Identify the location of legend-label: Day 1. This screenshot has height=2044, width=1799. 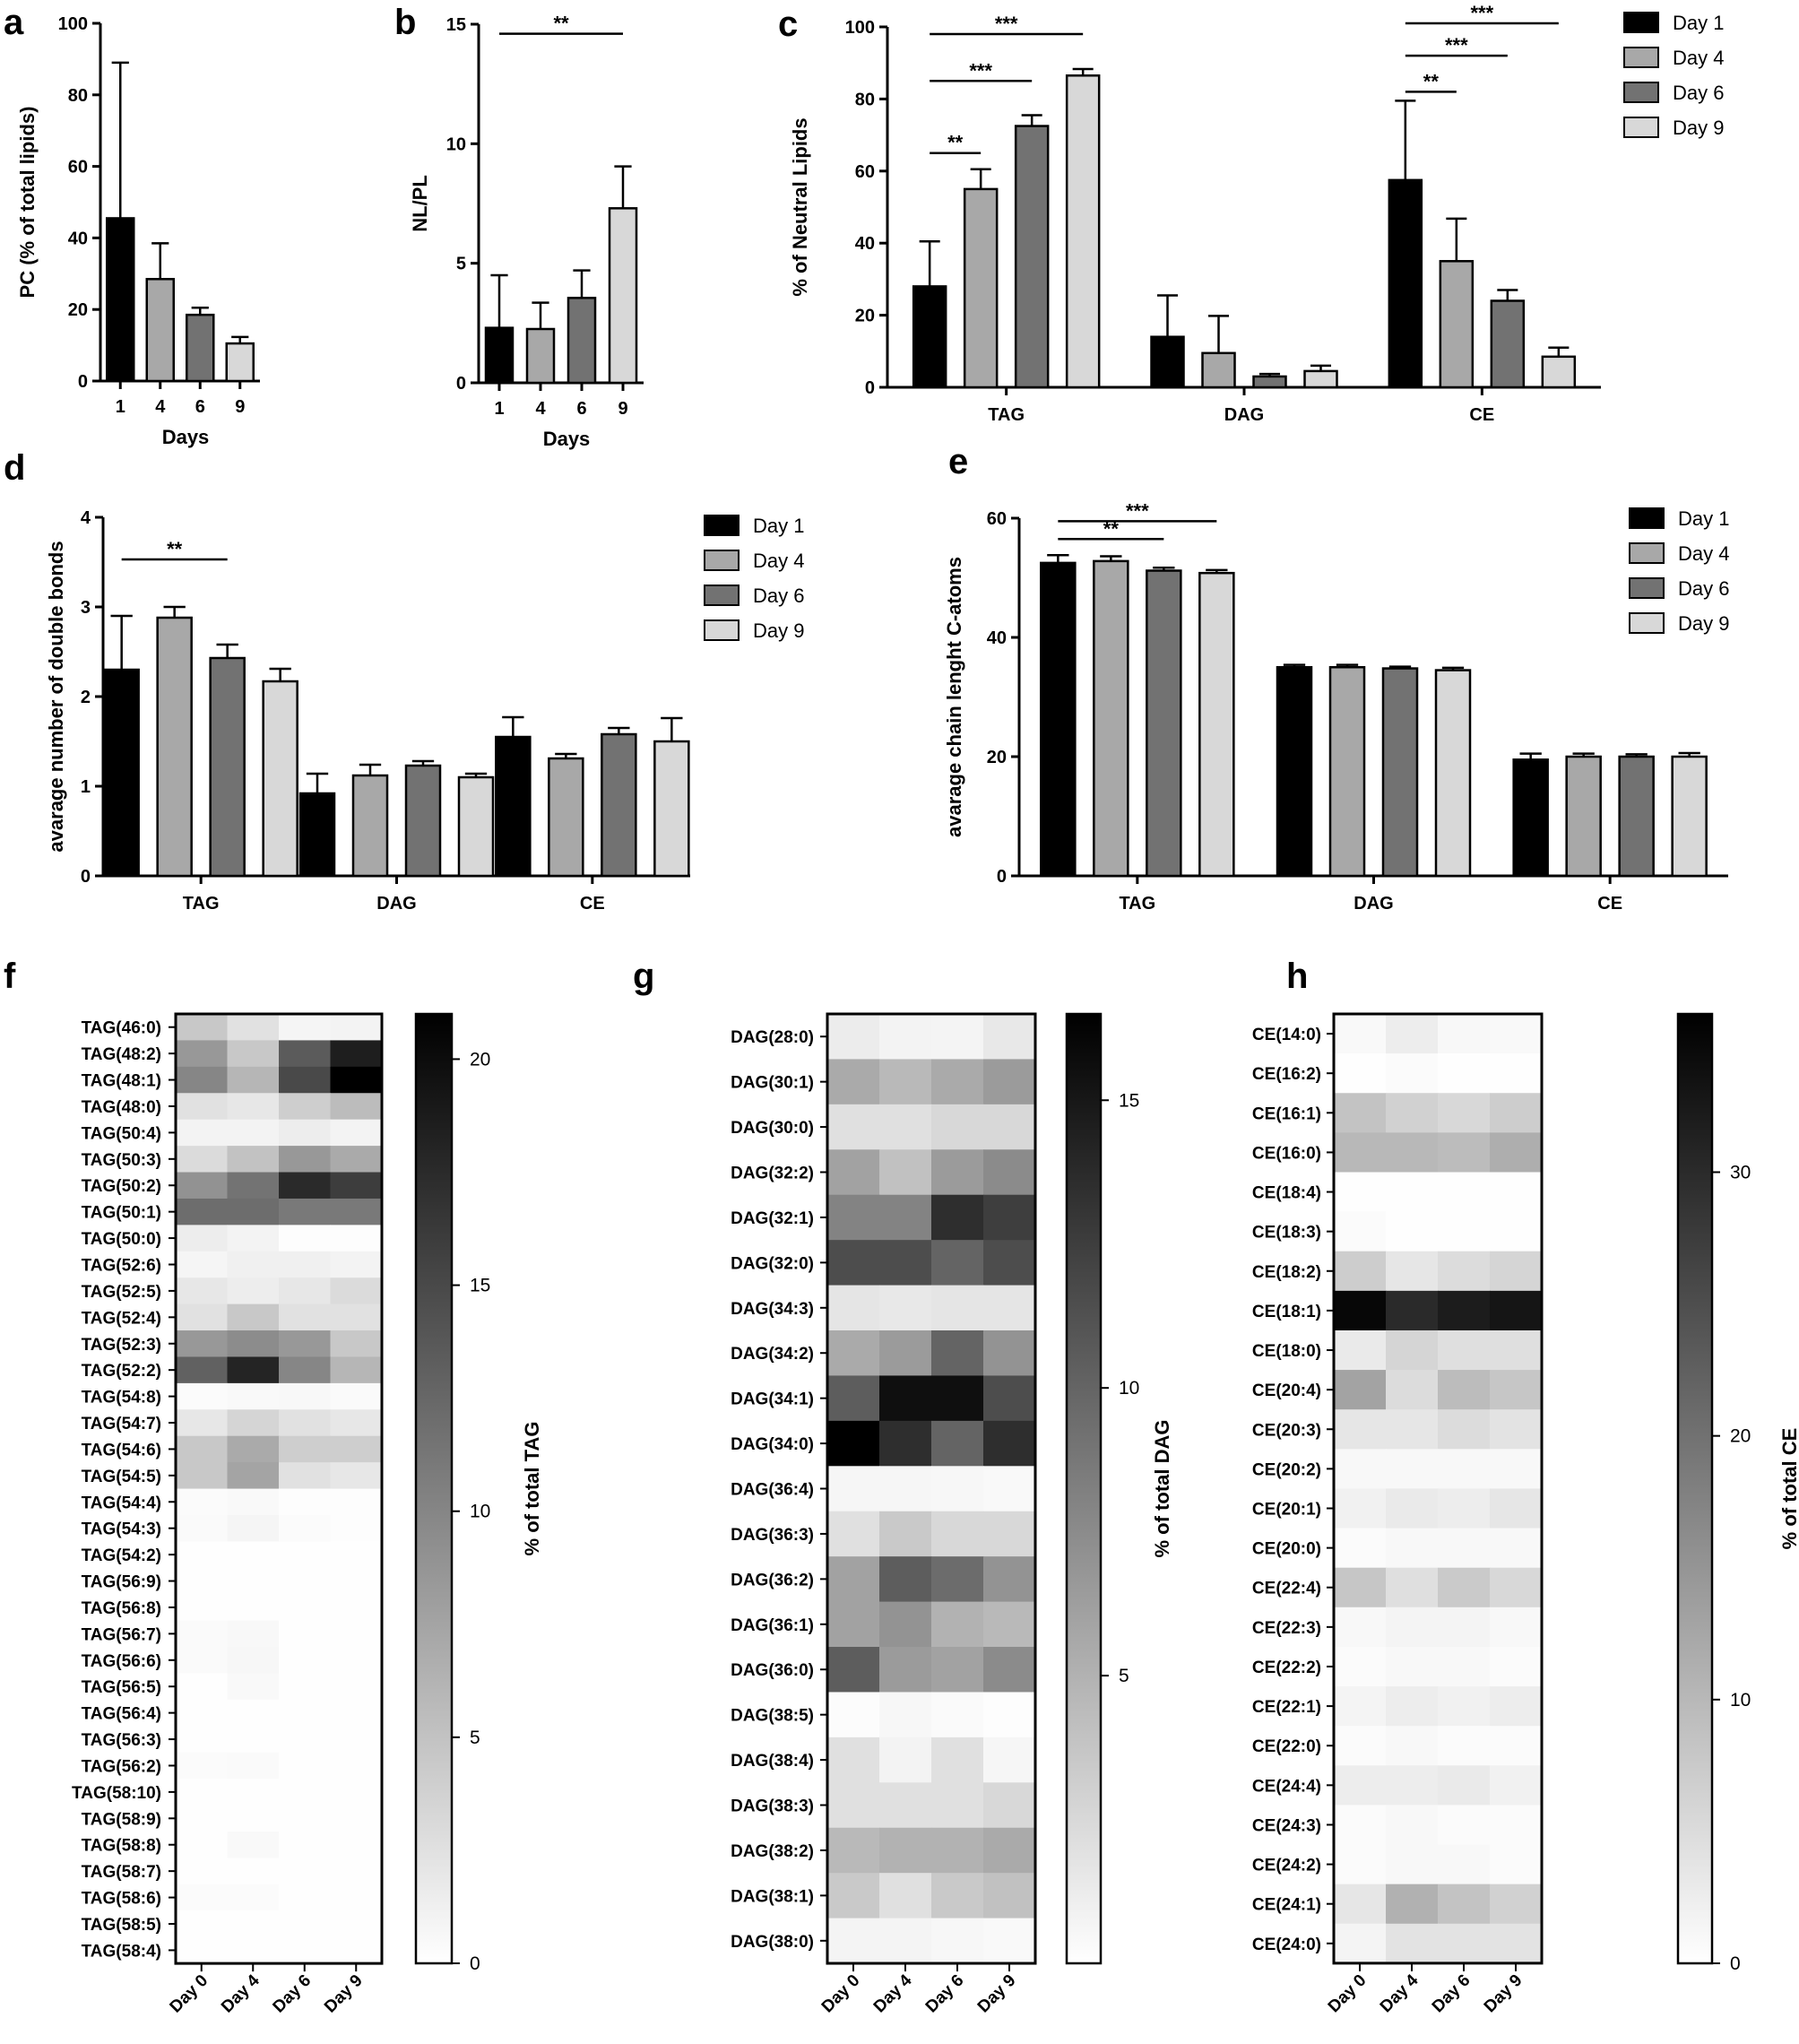
(1704, 518).